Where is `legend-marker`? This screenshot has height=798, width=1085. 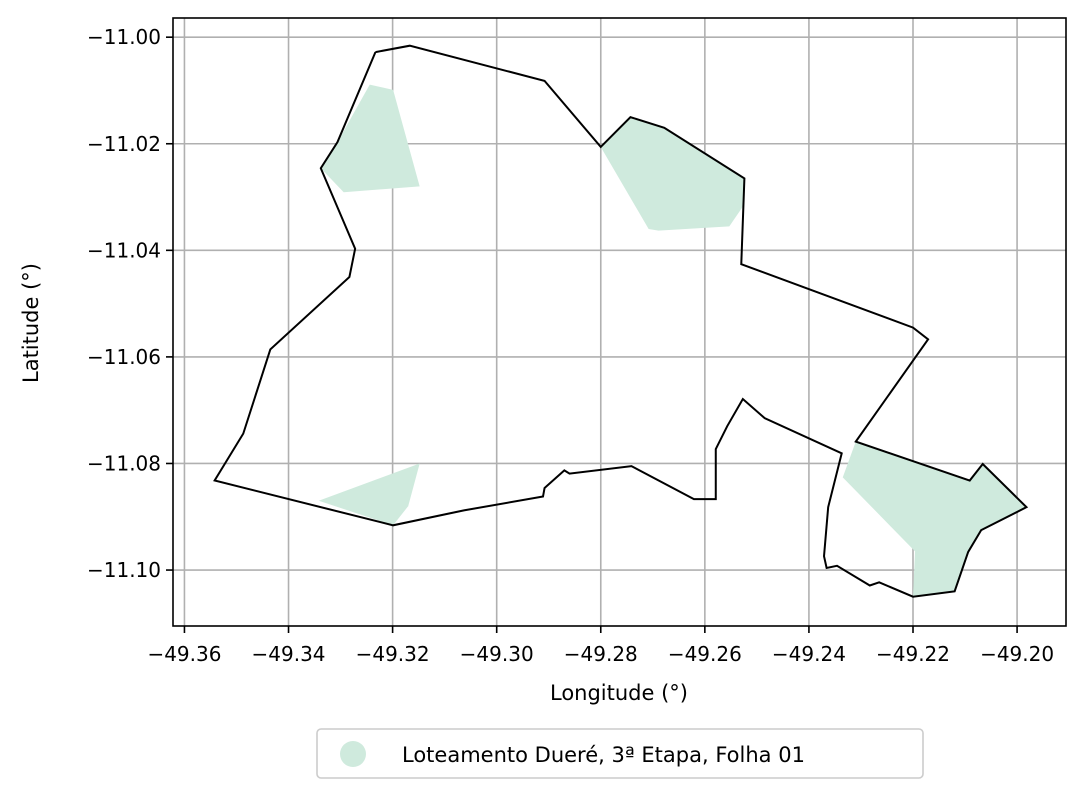
legend-marker is located at coordinates (353, 754).